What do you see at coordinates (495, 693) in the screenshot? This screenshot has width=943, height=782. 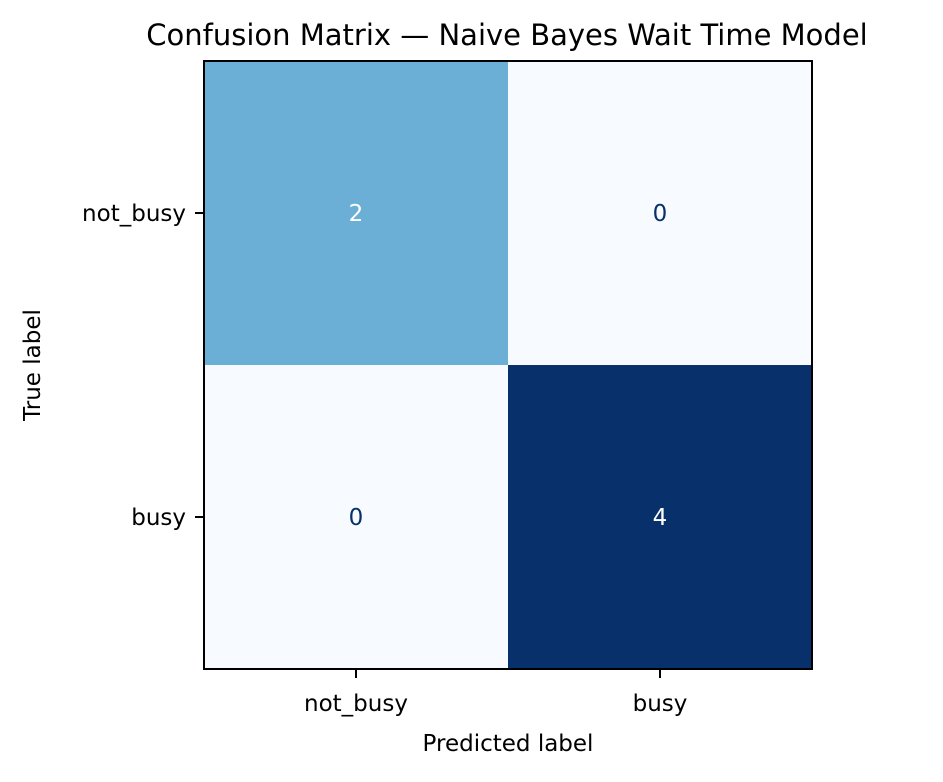 I see `x-axis-ticks: not_busy busy` at bounding box center [495, 693].